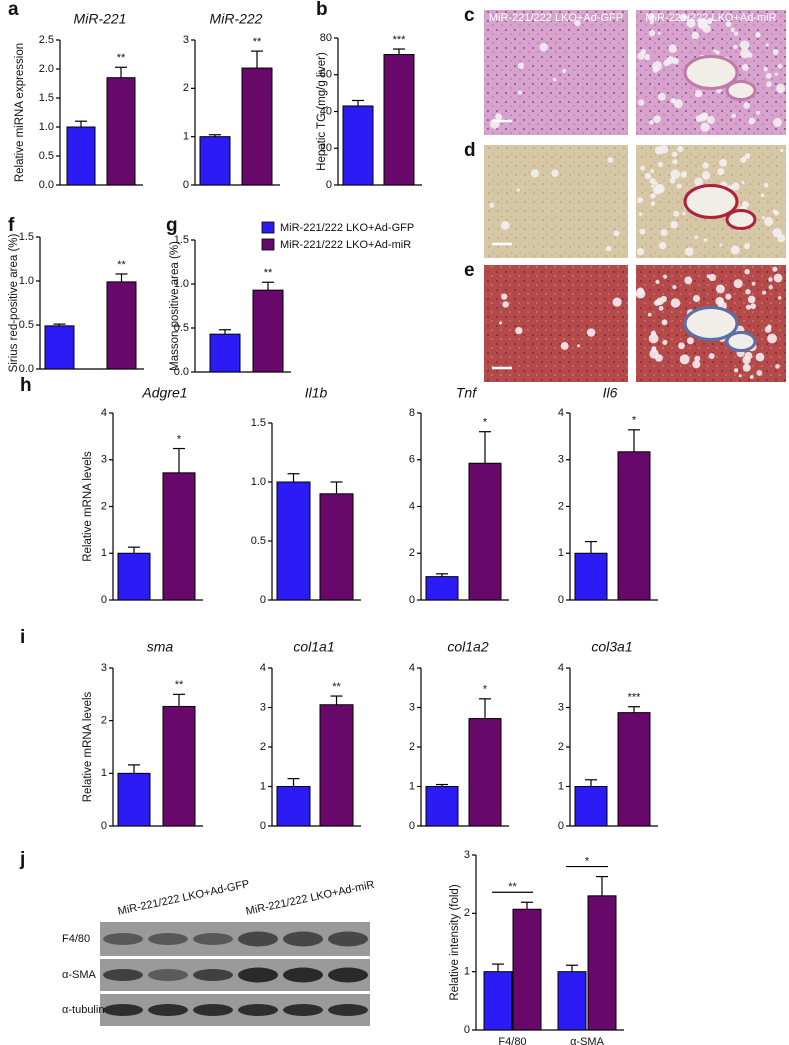 Image resolution: width=789 pixels, height=1045 pixels. I want to click on panel-letter: h, so click(26, 385).